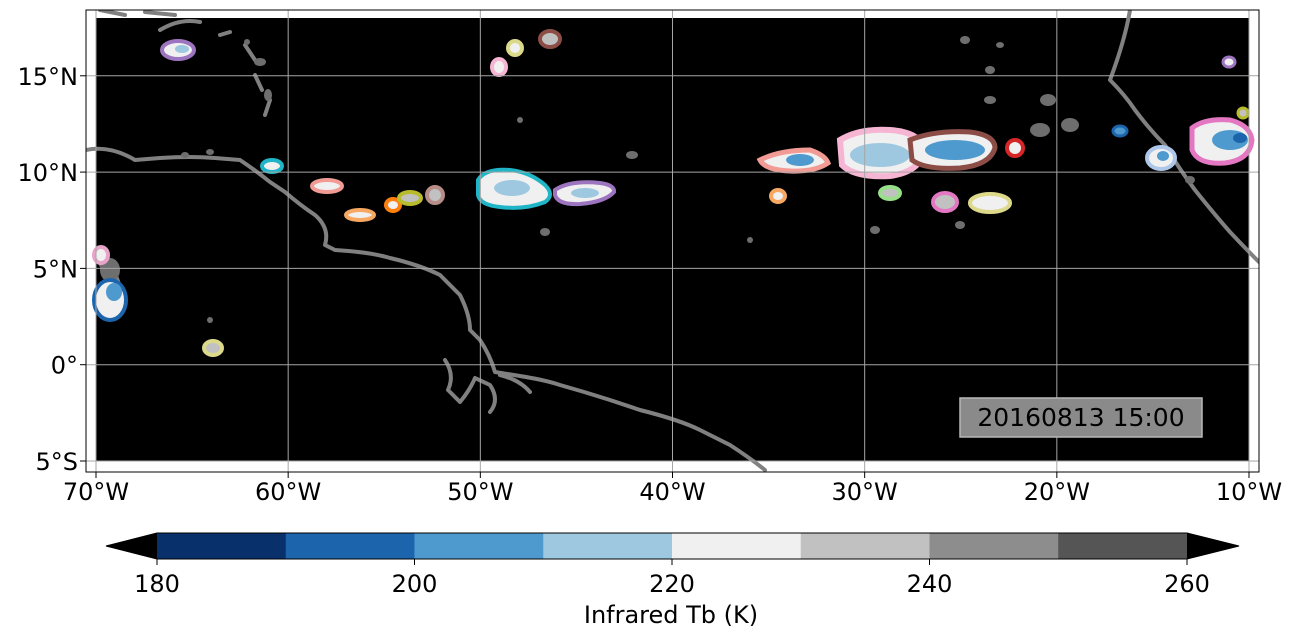  Describe the element at coordinates (1213, 546) in the screenshot. I see `colorbar-extend-high` at that location.